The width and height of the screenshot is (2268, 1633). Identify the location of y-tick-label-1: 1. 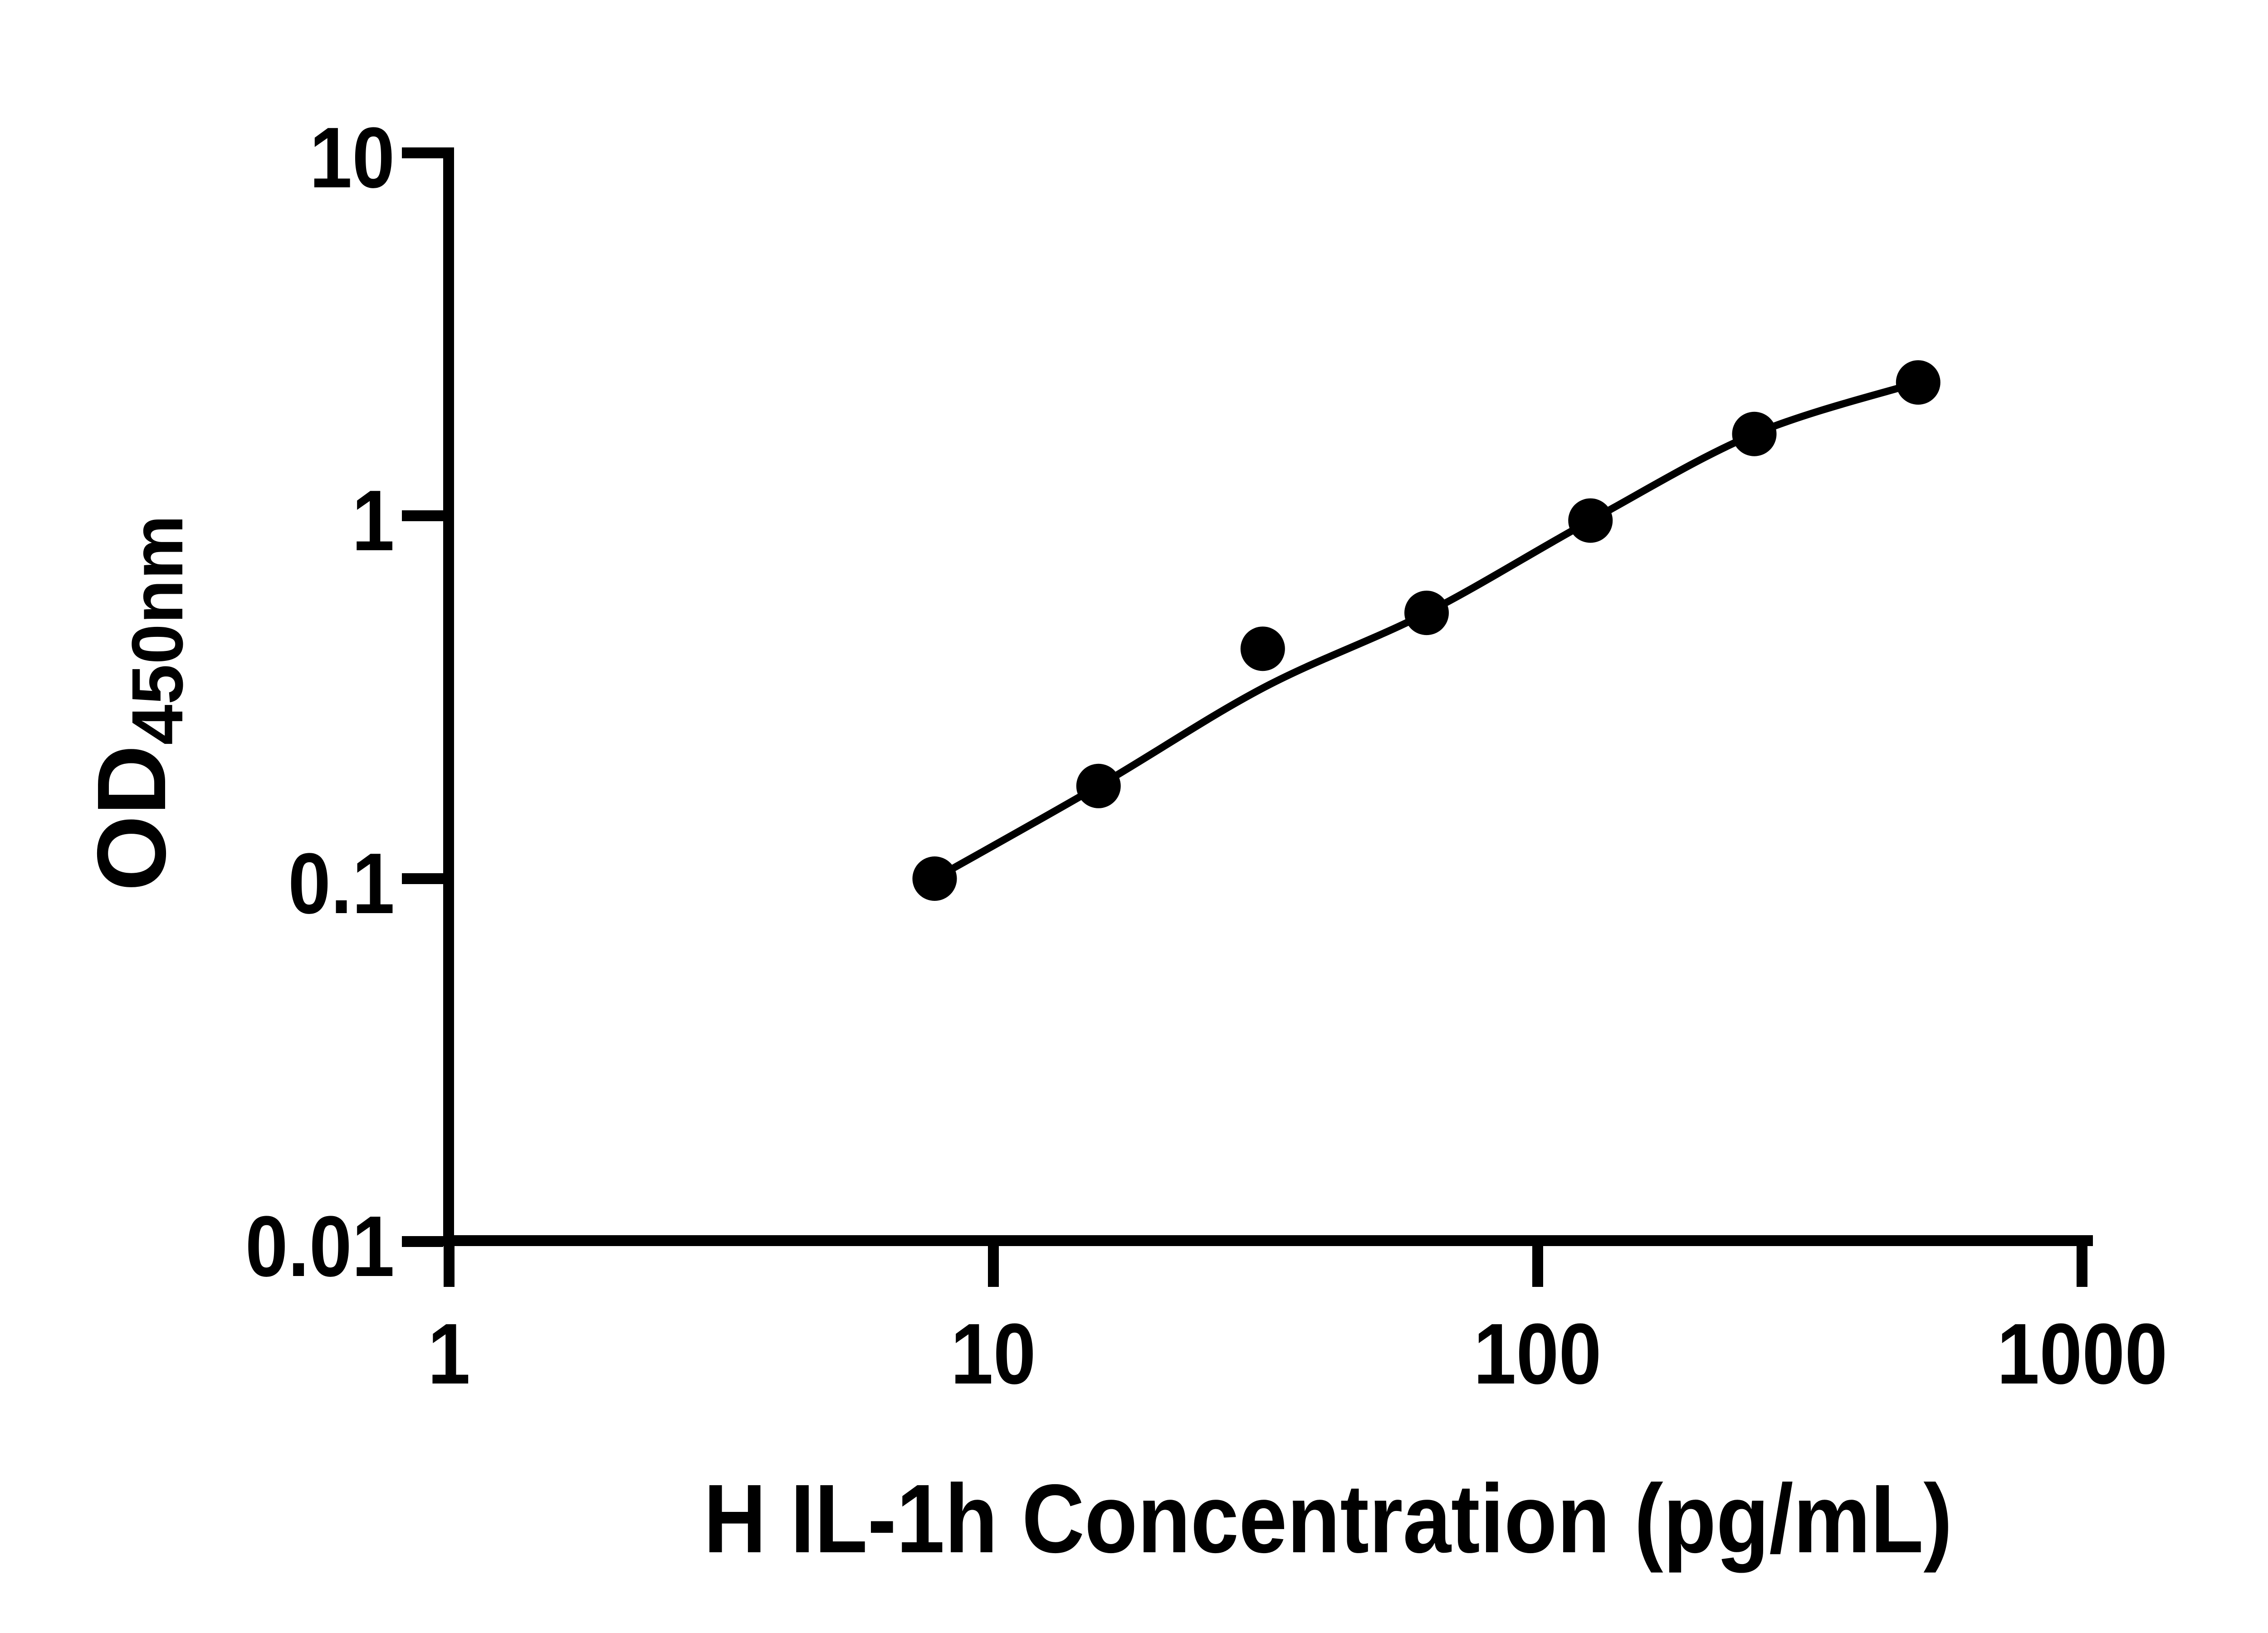
(374, 521).